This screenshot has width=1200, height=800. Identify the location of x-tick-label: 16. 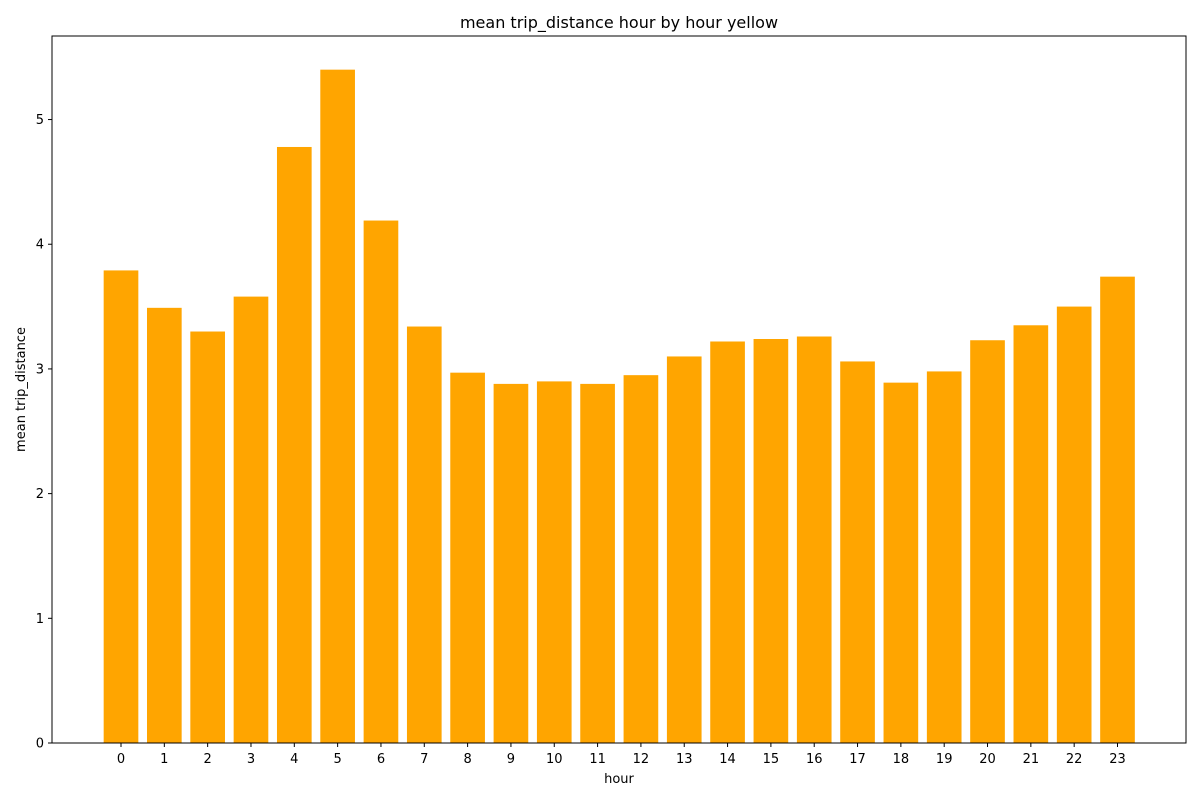
(814, 759).